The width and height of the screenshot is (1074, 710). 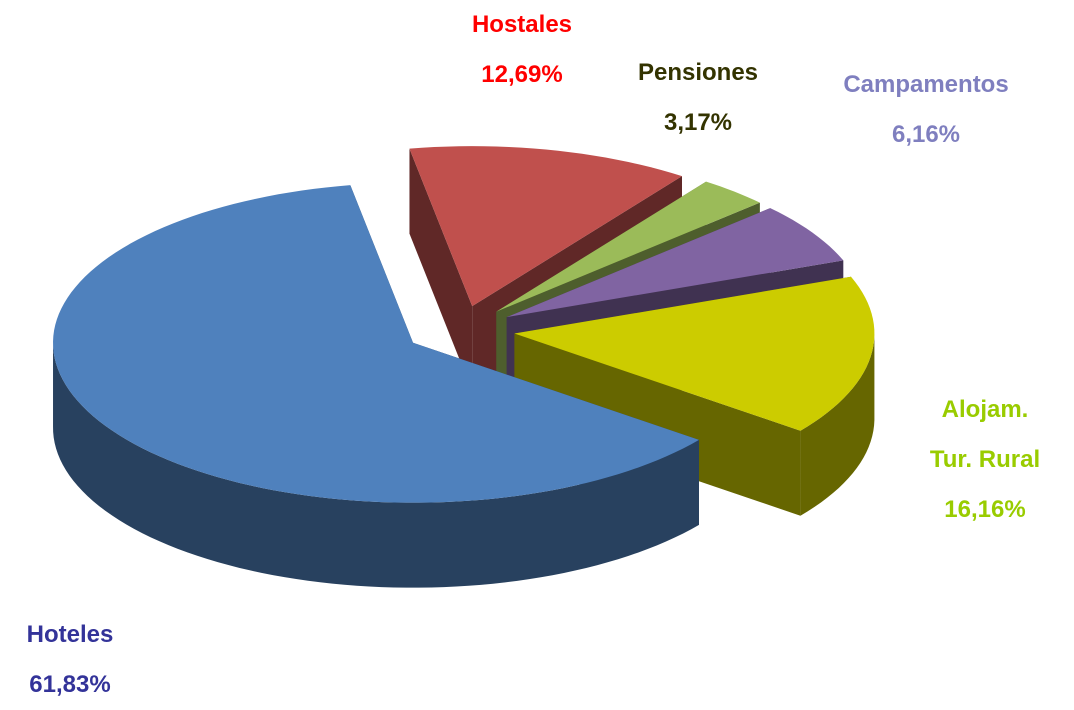 What do you see at coordinates (837, 425) in the screenshot?
I see `slice-side` at bounding box center [837, 425].